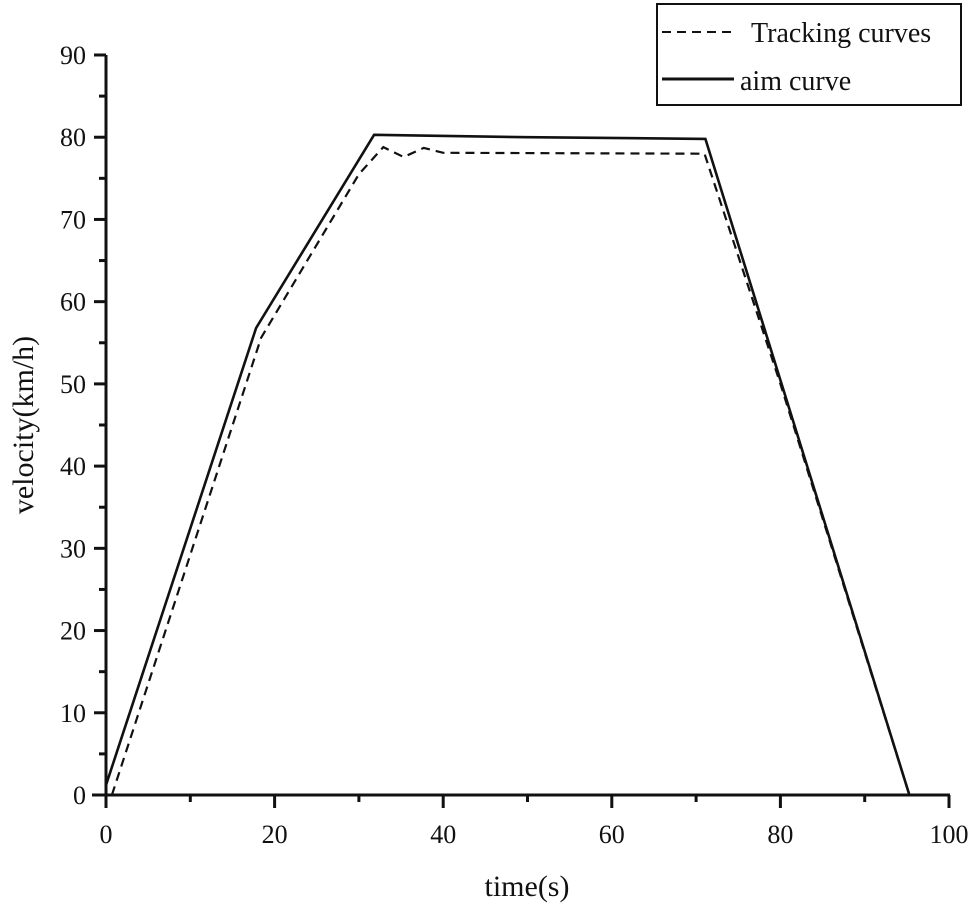  What do you see at coordinates (73, 302) in the screenshot?
I see `y-tick-label: 60` at bounding box center [73, 302].